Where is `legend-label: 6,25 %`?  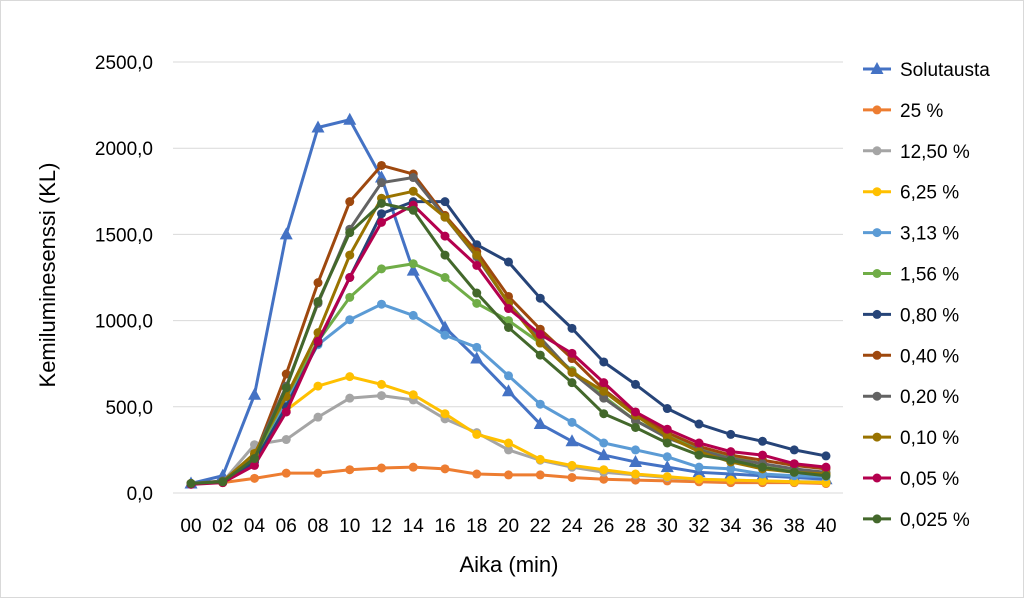
legend-label: 6,25 % is located at coordinates (929, 193).